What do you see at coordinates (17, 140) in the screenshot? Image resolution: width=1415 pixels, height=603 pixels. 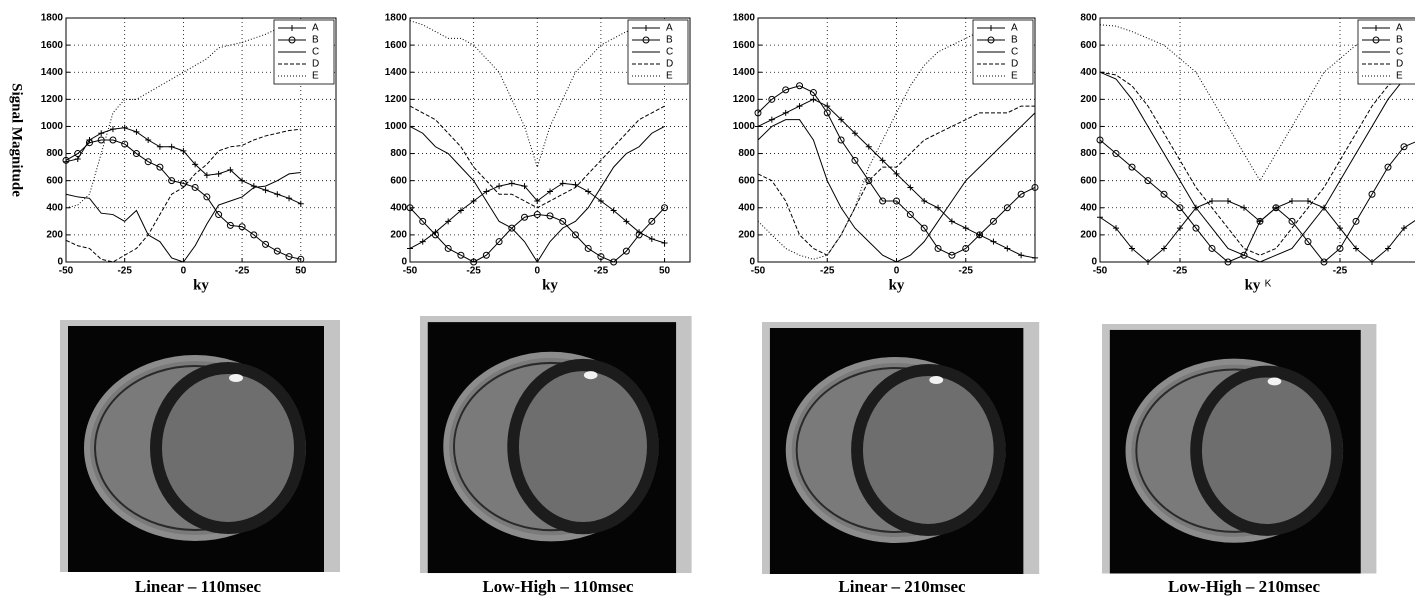 I see `y-axis-label: Signal Magnitude` at bounding box center [17, 140].